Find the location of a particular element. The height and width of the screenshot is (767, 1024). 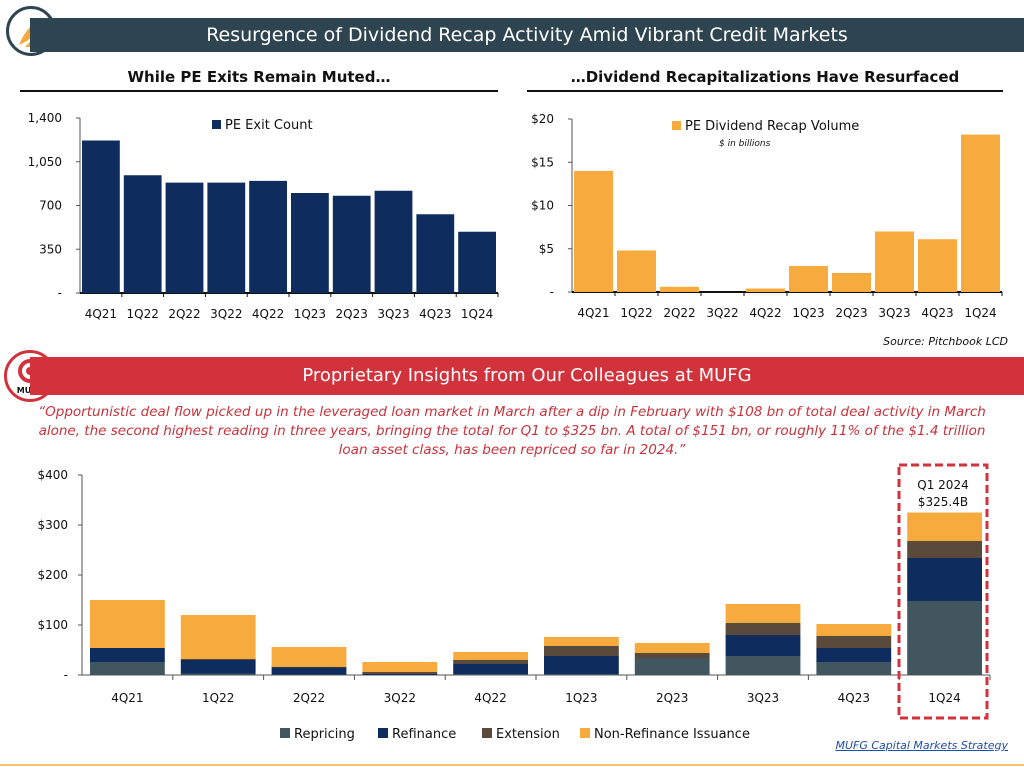

bar-segment-3Q22-non-refinance-issuance is located at coordinates (400, 667).